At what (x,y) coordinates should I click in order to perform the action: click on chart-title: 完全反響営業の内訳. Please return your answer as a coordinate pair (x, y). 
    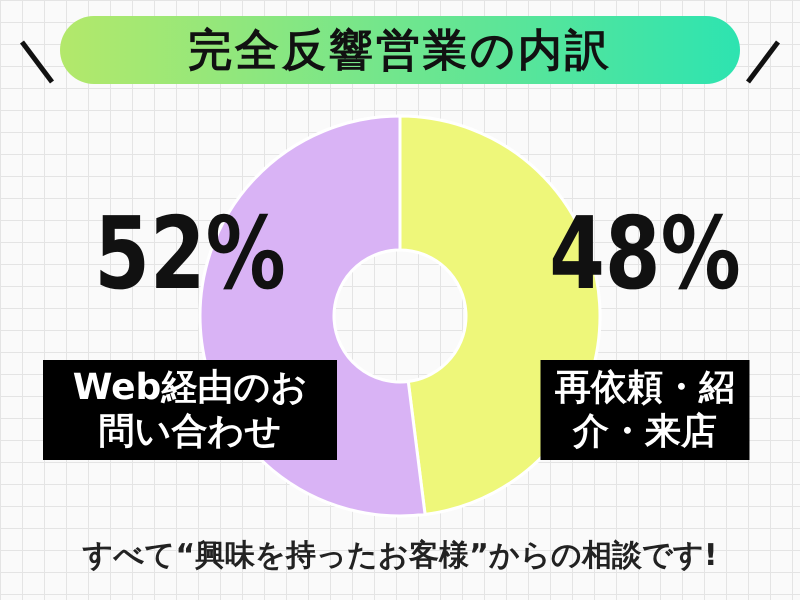
    Looking at the image, I should click on (400, 50).